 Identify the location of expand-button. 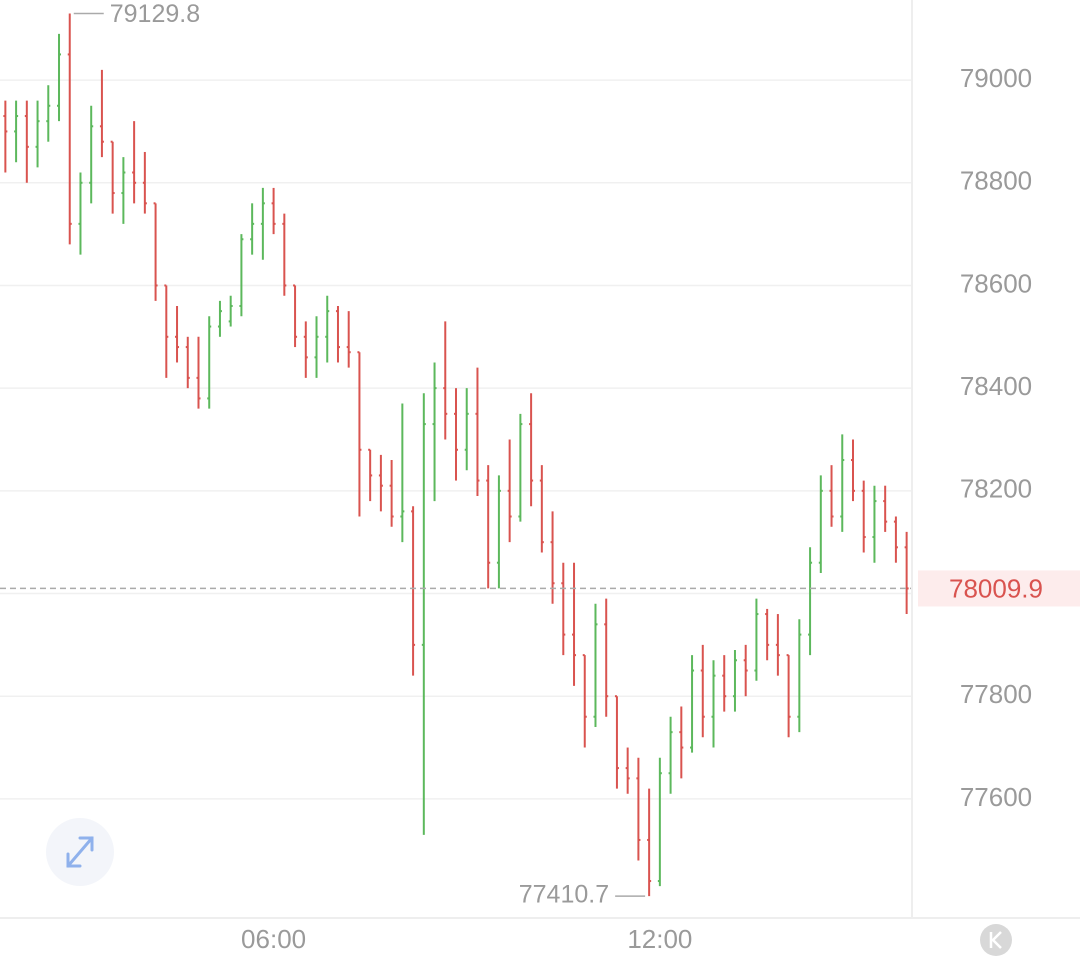
(80, 852).